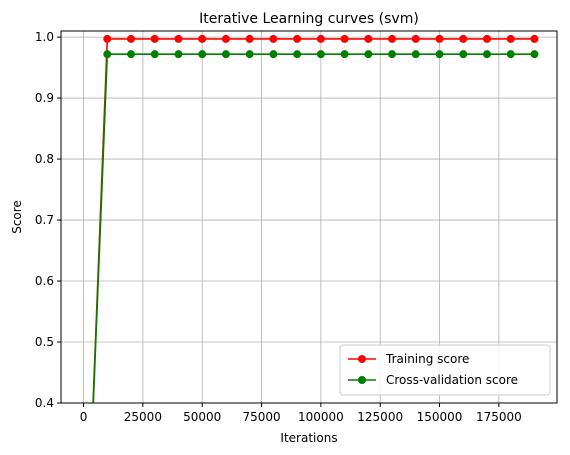 The width and height of the screenshot is (570, 455). I want to click on legend-box, so click(445, 370).